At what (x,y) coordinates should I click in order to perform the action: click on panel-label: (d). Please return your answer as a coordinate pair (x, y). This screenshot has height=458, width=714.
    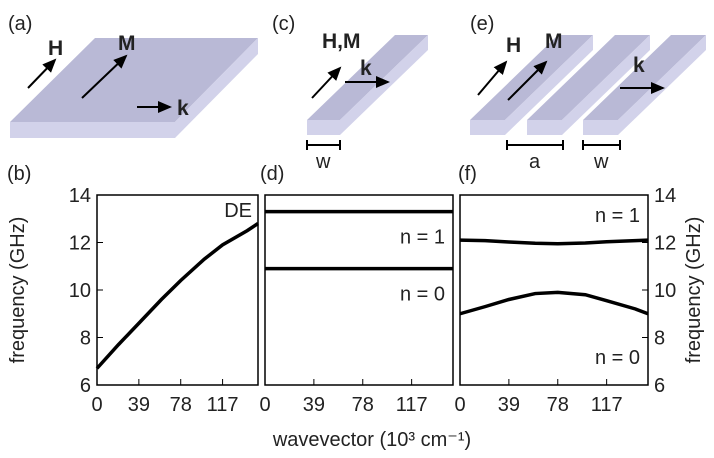
    Looking at the image, I should click on (272, 174).